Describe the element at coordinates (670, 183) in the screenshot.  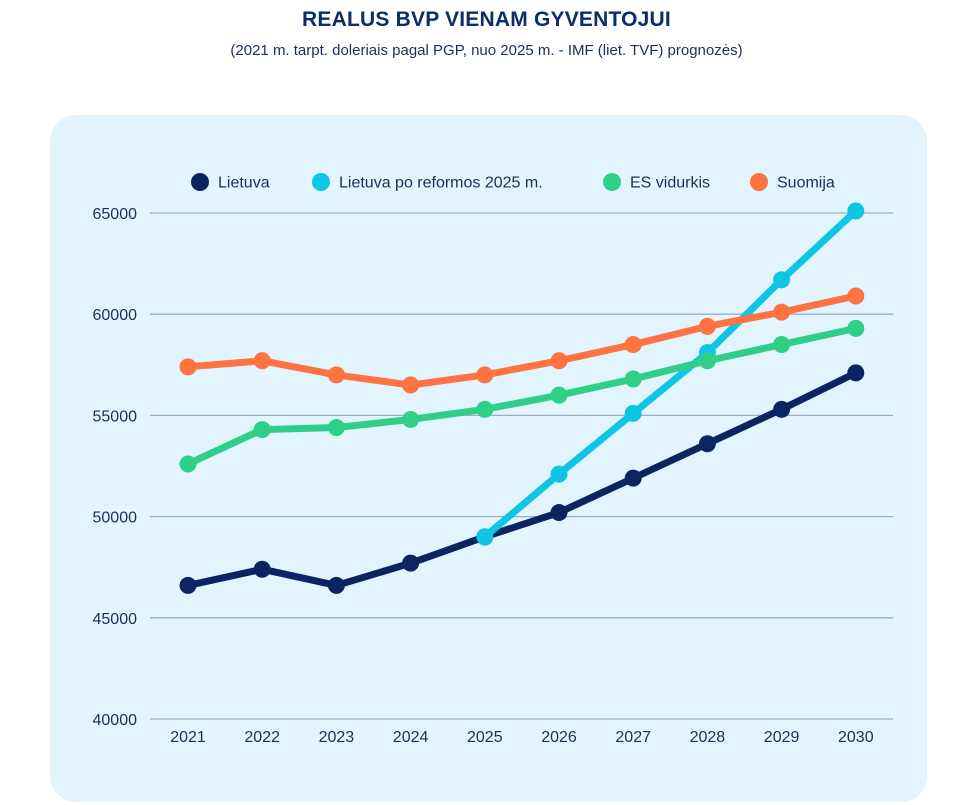
I see `legend-label: ES vidurkis` at that location.